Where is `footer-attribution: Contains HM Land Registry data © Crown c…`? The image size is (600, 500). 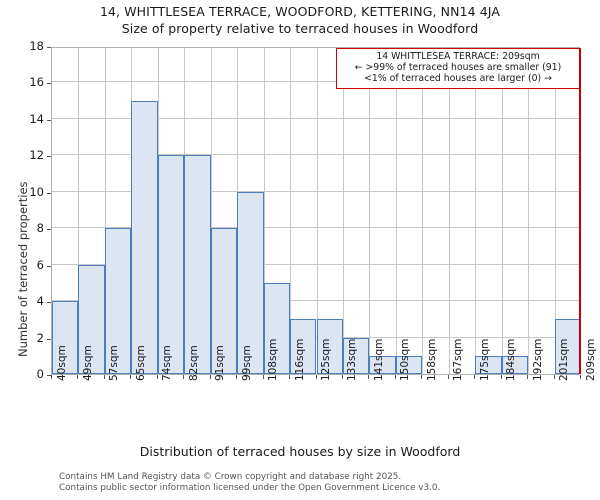
footer-attribution: Contains HM Land Registry data © Crown c… is located at coordinates (329, 482).